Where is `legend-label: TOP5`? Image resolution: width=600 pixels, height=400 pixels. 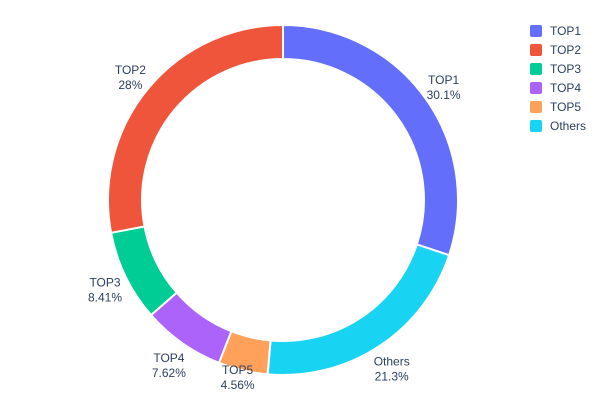
legend-label: TOP5 is located at coordinates (565, 107).